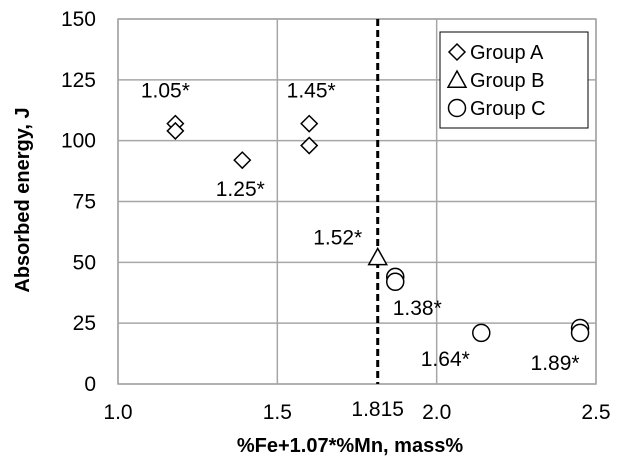  Describe the element at coordinates (84, 202) in the screenshot. I see `y-tick-label-3: 75` at that location.